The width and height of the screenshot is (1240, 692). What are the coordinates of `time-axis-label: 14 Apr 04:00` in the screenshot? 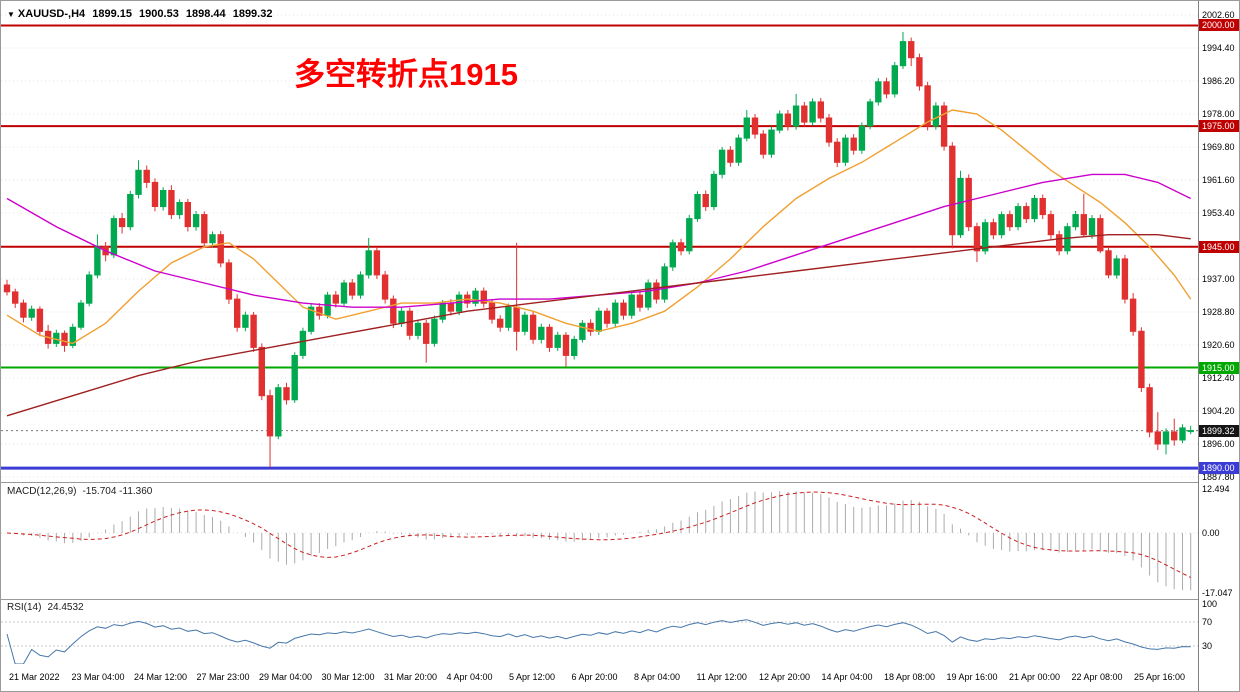 It's located at (847, 677).